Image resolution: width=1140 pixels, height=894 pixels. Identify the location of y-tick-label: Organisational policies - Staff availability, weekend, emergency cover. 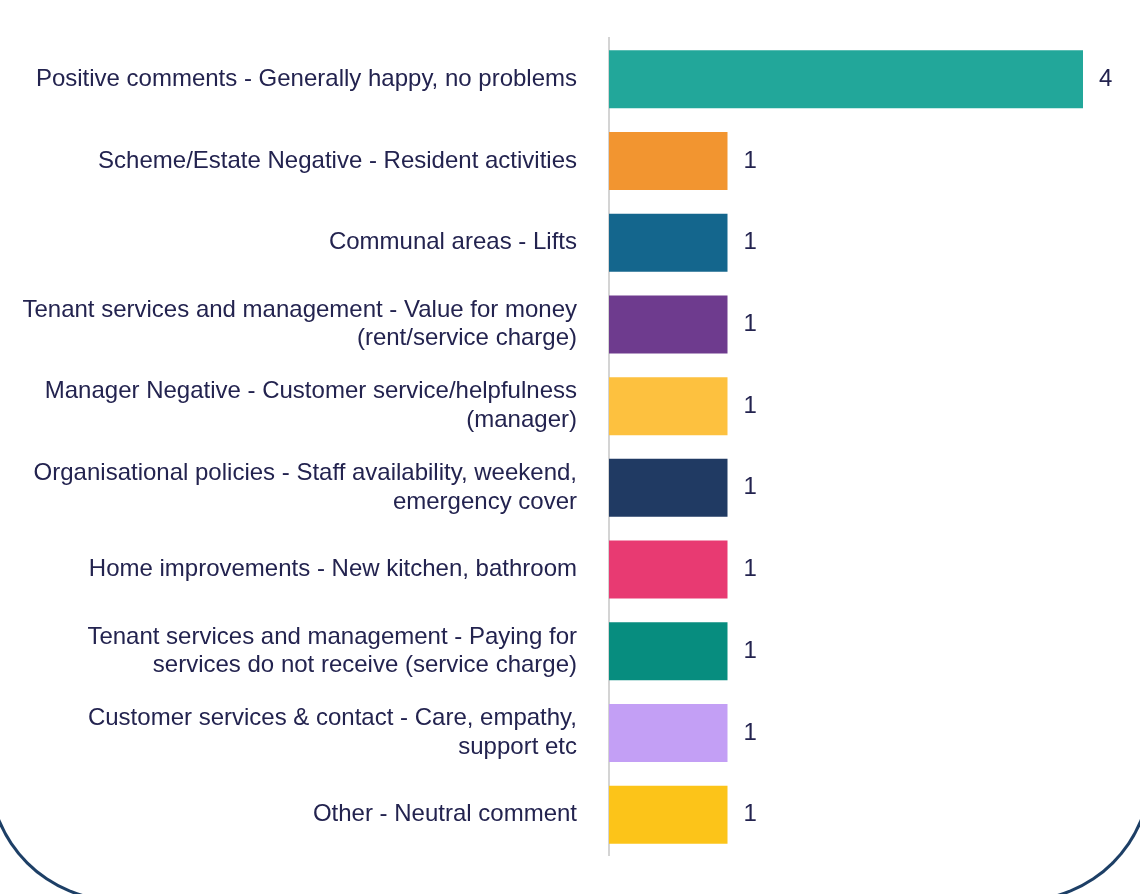
(305, 486).